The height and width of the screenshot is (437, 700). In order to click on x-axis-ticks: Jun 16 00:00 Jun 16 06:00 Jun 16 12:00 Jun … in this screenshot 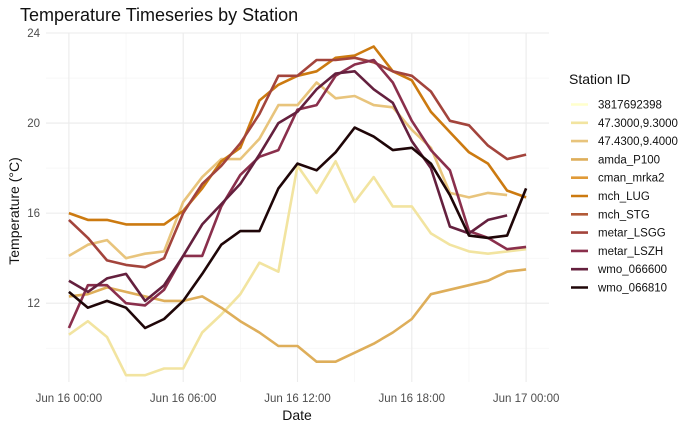, I will do `click(298, 399)`.